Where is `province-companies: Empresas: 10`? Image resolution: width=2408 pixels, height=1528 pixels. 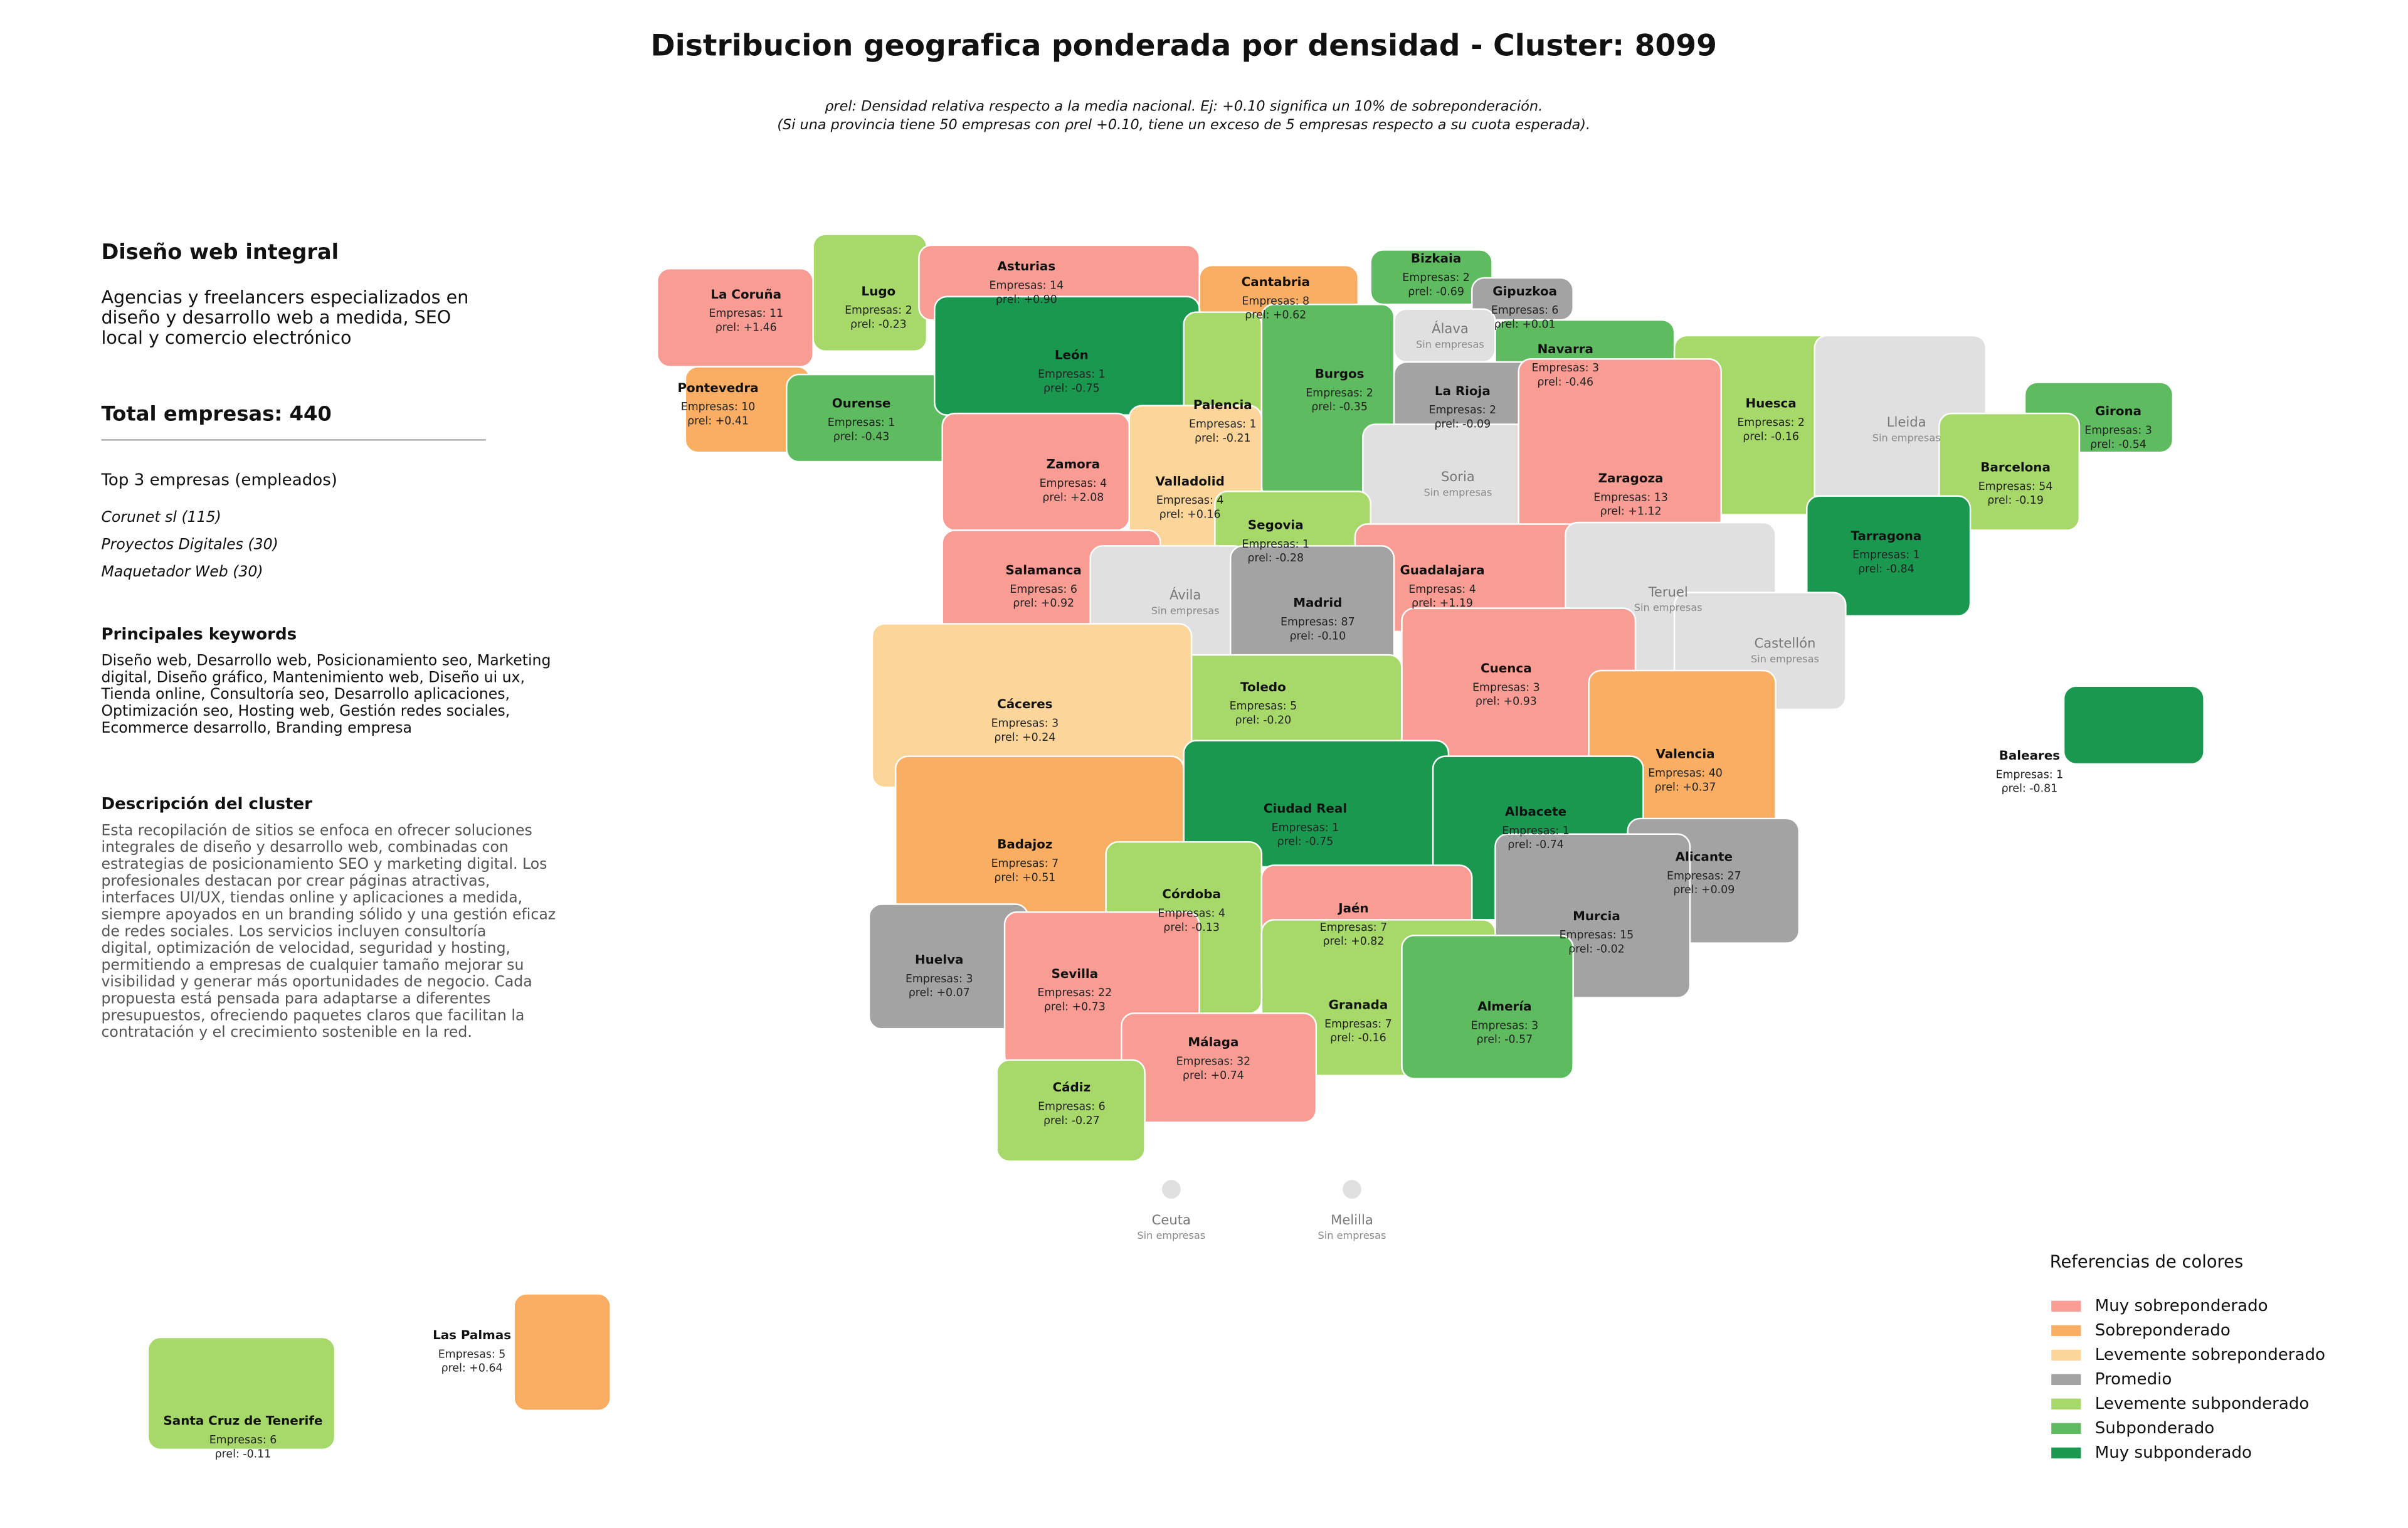
province-companies: Empresas: 10 is located at coordinates (718, 407).